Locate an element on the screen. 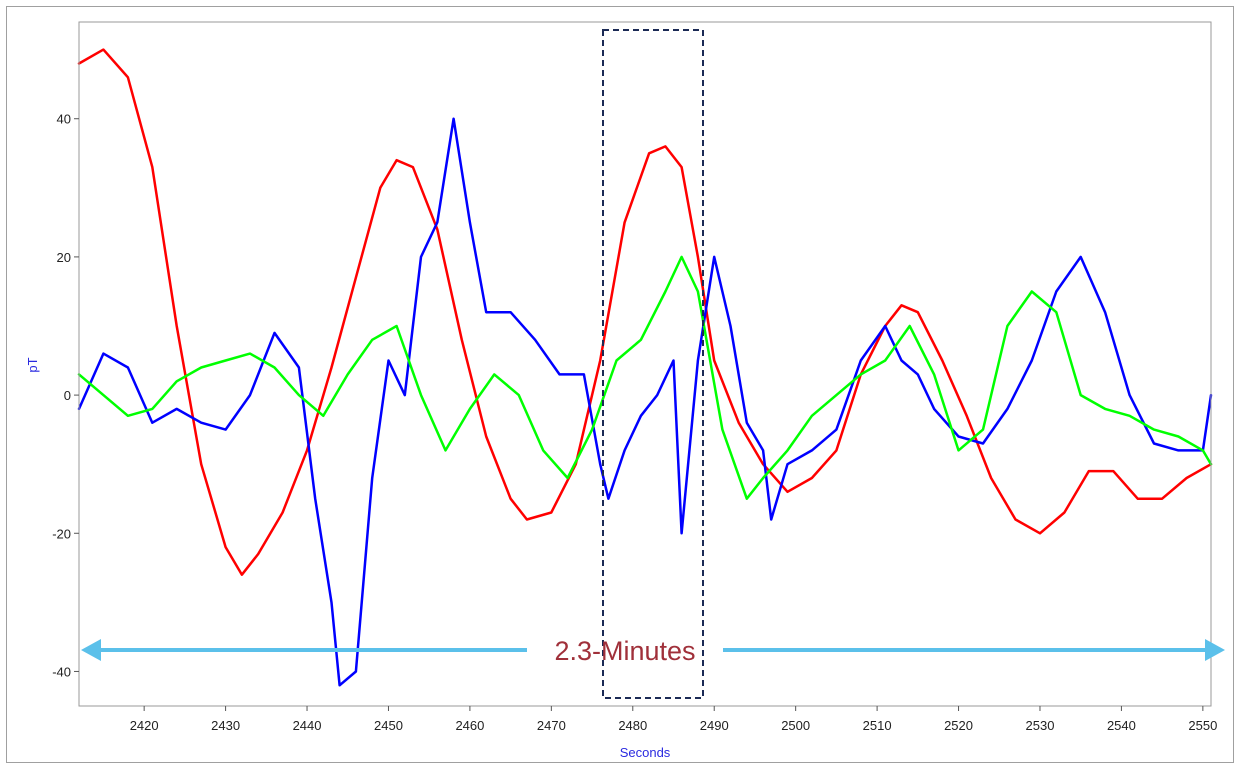 The height and width of the screenshot is (770, 1241). x-tick-label: 2420 is located at coordinates (144, 725).